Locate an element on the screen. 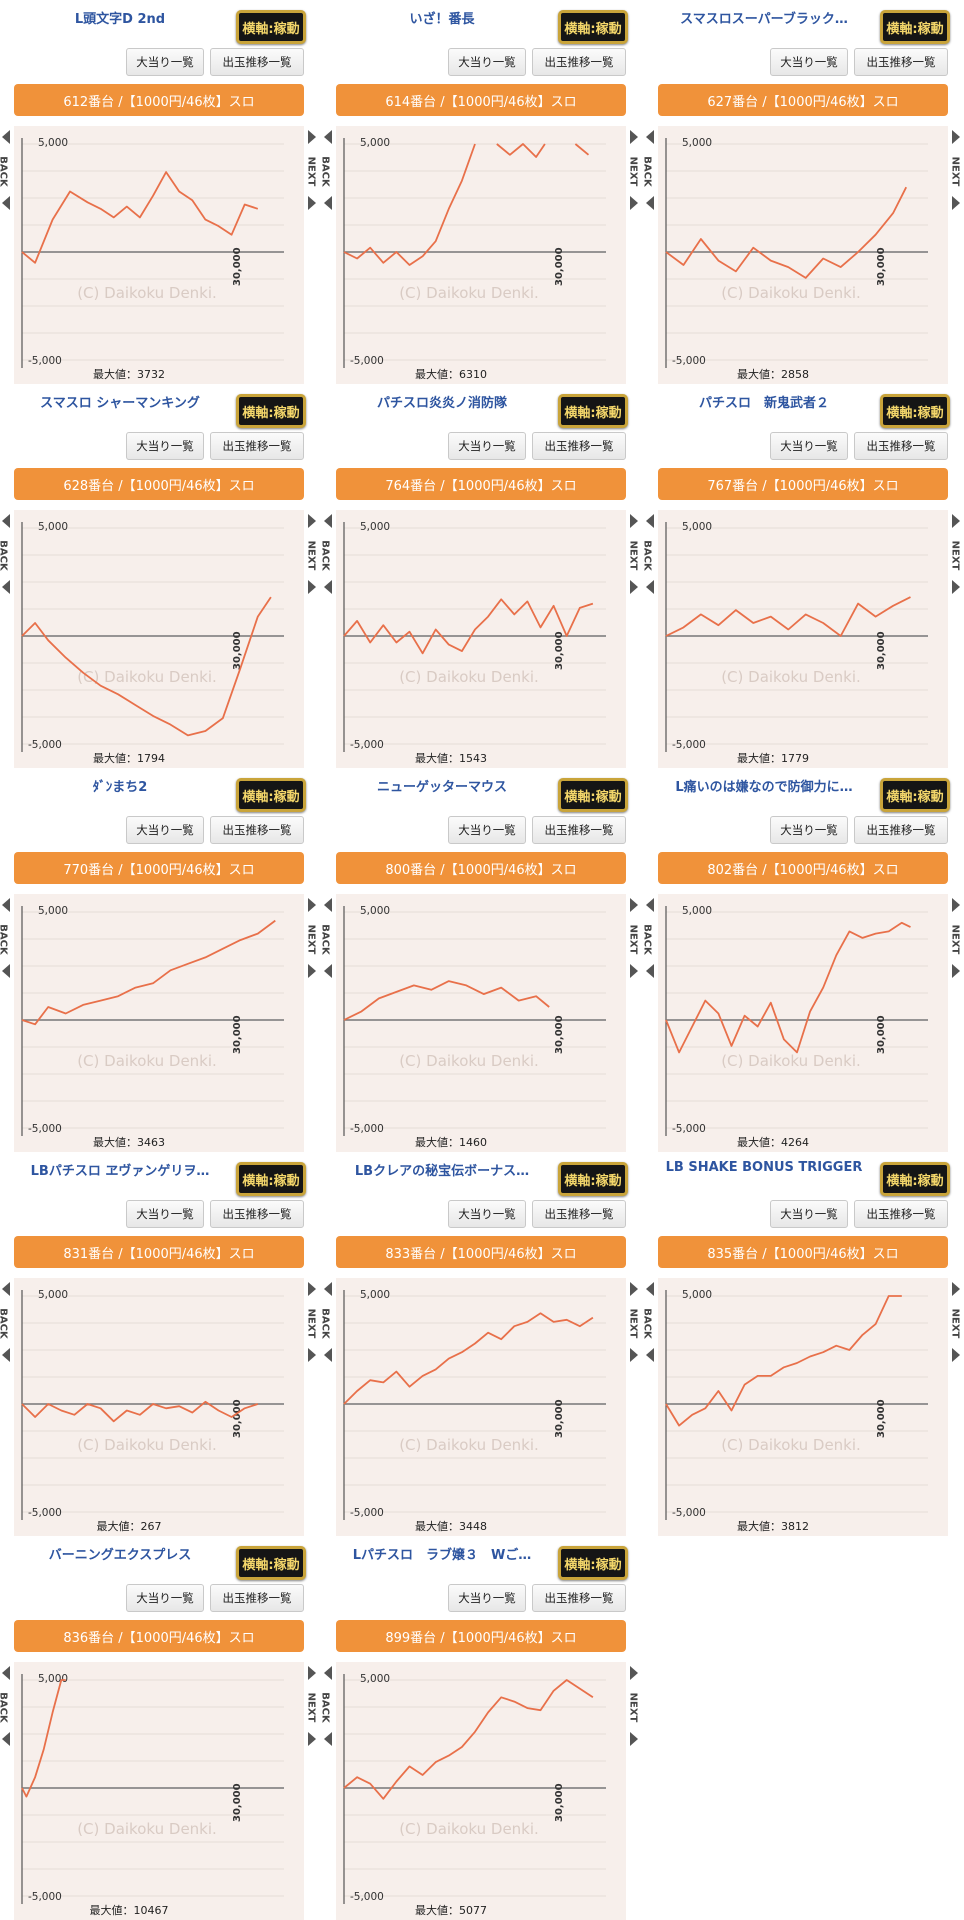 The height and width of the screenshot is (1920, 964). machine-title: バーニングエクスプレス is located at coordinates (120, 1555).